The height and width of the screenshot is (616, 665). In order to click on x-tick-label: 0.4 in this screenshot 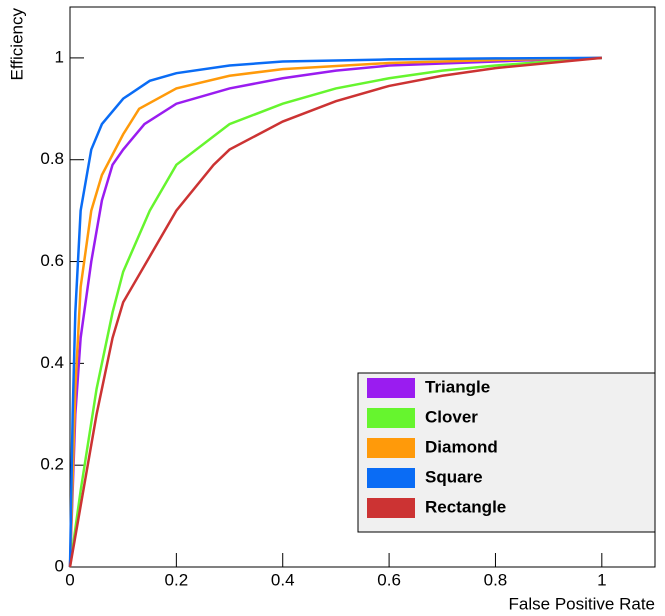, I will do `click(283, 579)`.